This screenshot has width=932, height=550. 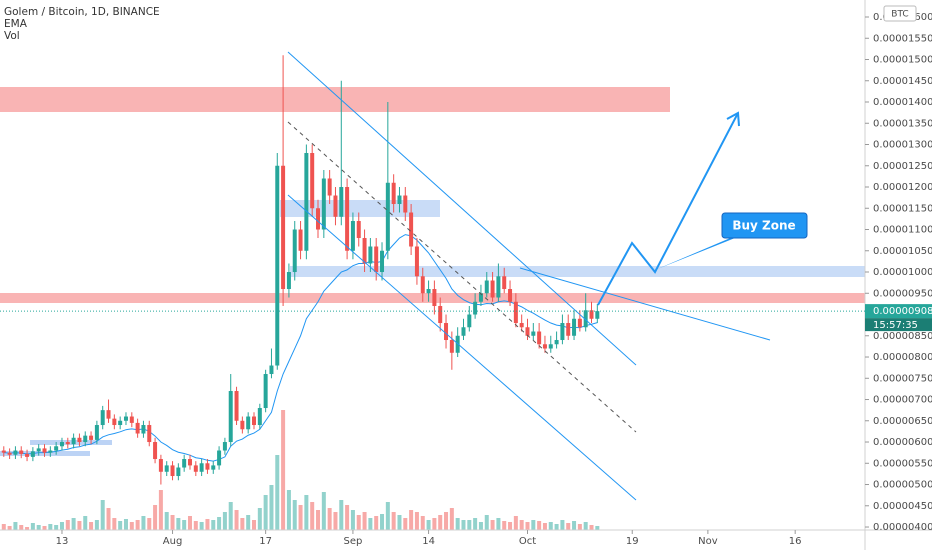 What do you see at coordinates (902, 421) in the screenshot?
I see `y-tick-label: 0.00000650` at bounding box center [902, 421].